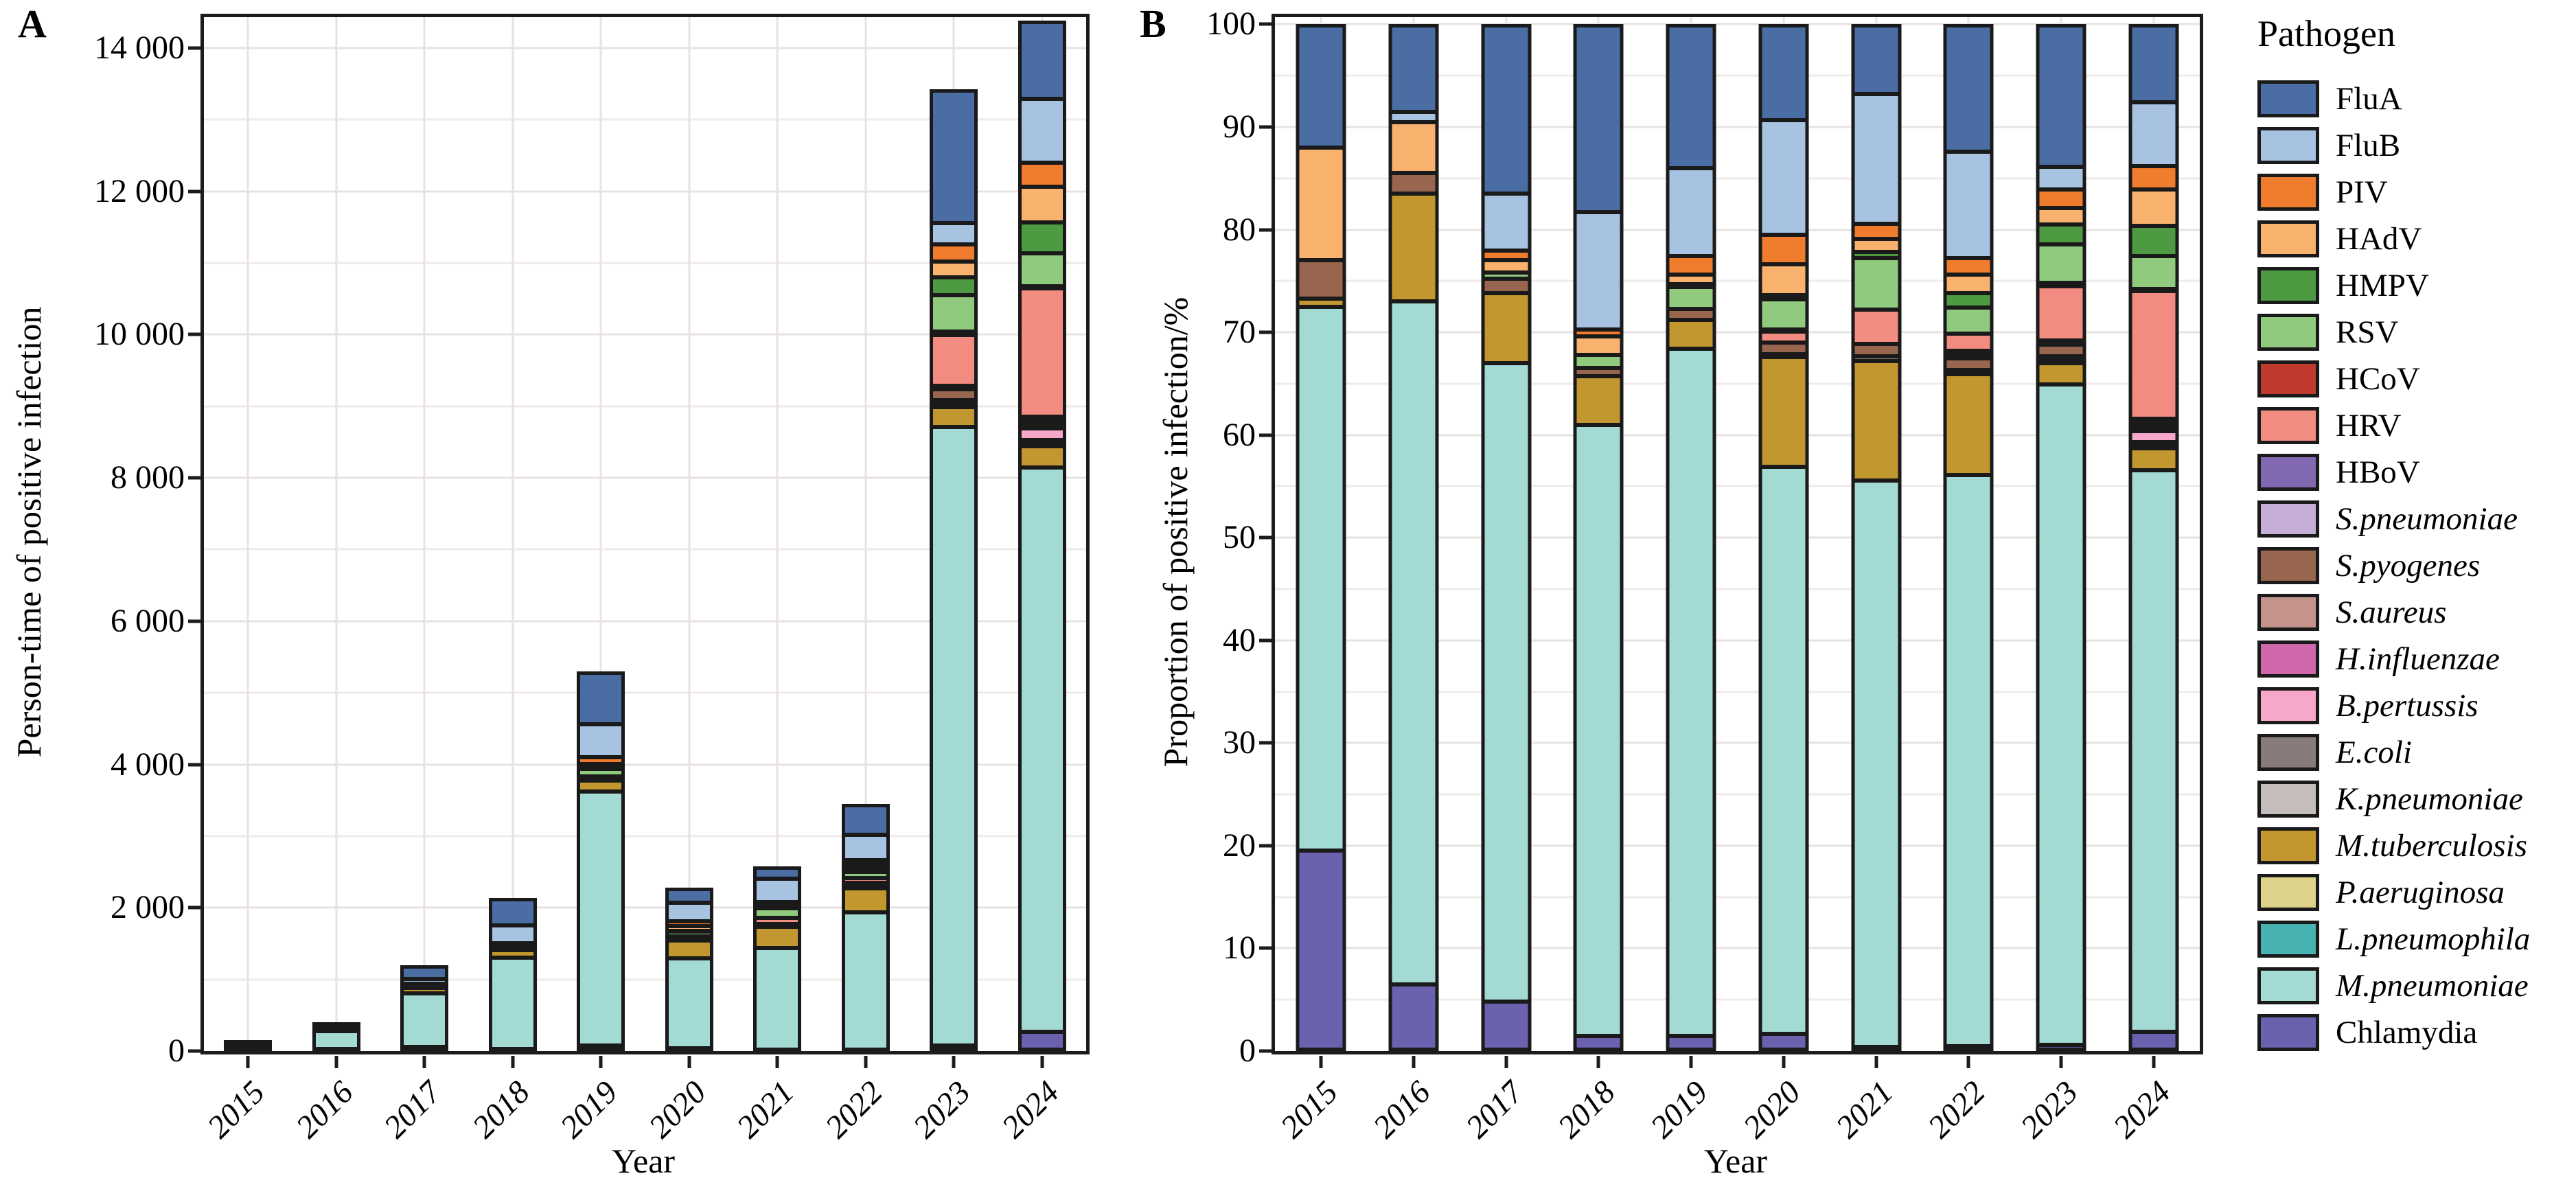 The width and height of the screenshot is (2576, 1200). Describe the element at coordinates (1231, 24) in the screenshot. I see `y-tick-label: 100` at that location.